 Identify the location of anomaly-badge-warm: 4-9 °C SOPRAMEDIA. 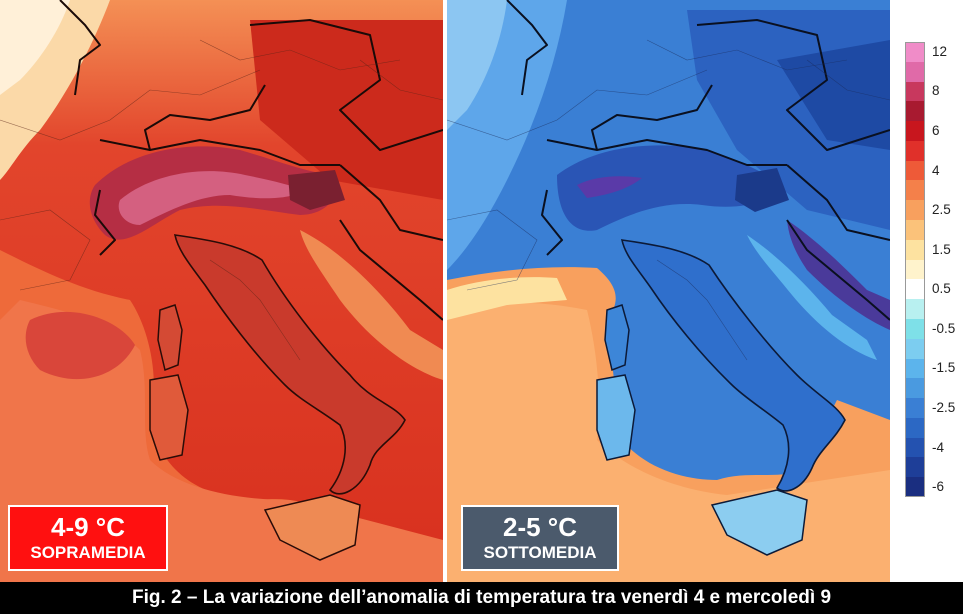
(88, 538).